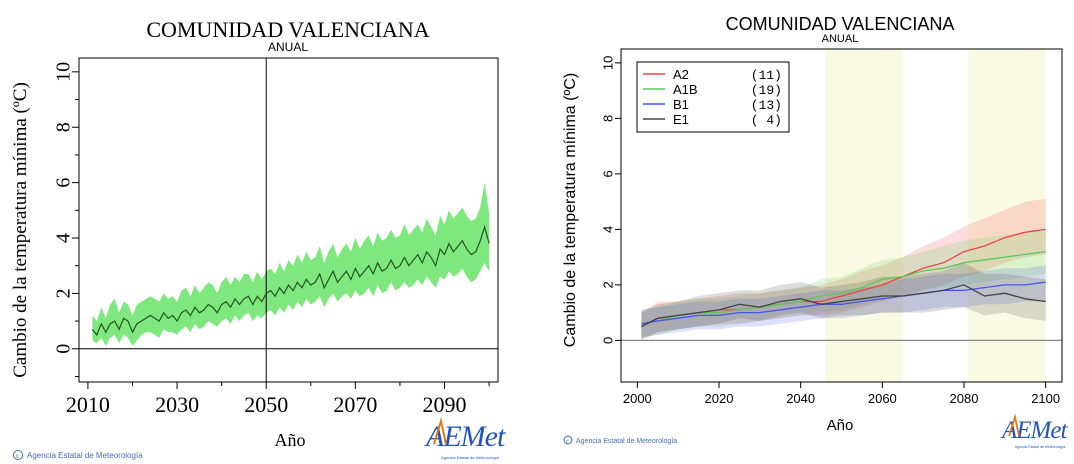 Image resolution: width=1074 pixels, height=464 pixels. I want to click on right-credit-text: Agencia Estatal de Meteorología, so click(626, 441).